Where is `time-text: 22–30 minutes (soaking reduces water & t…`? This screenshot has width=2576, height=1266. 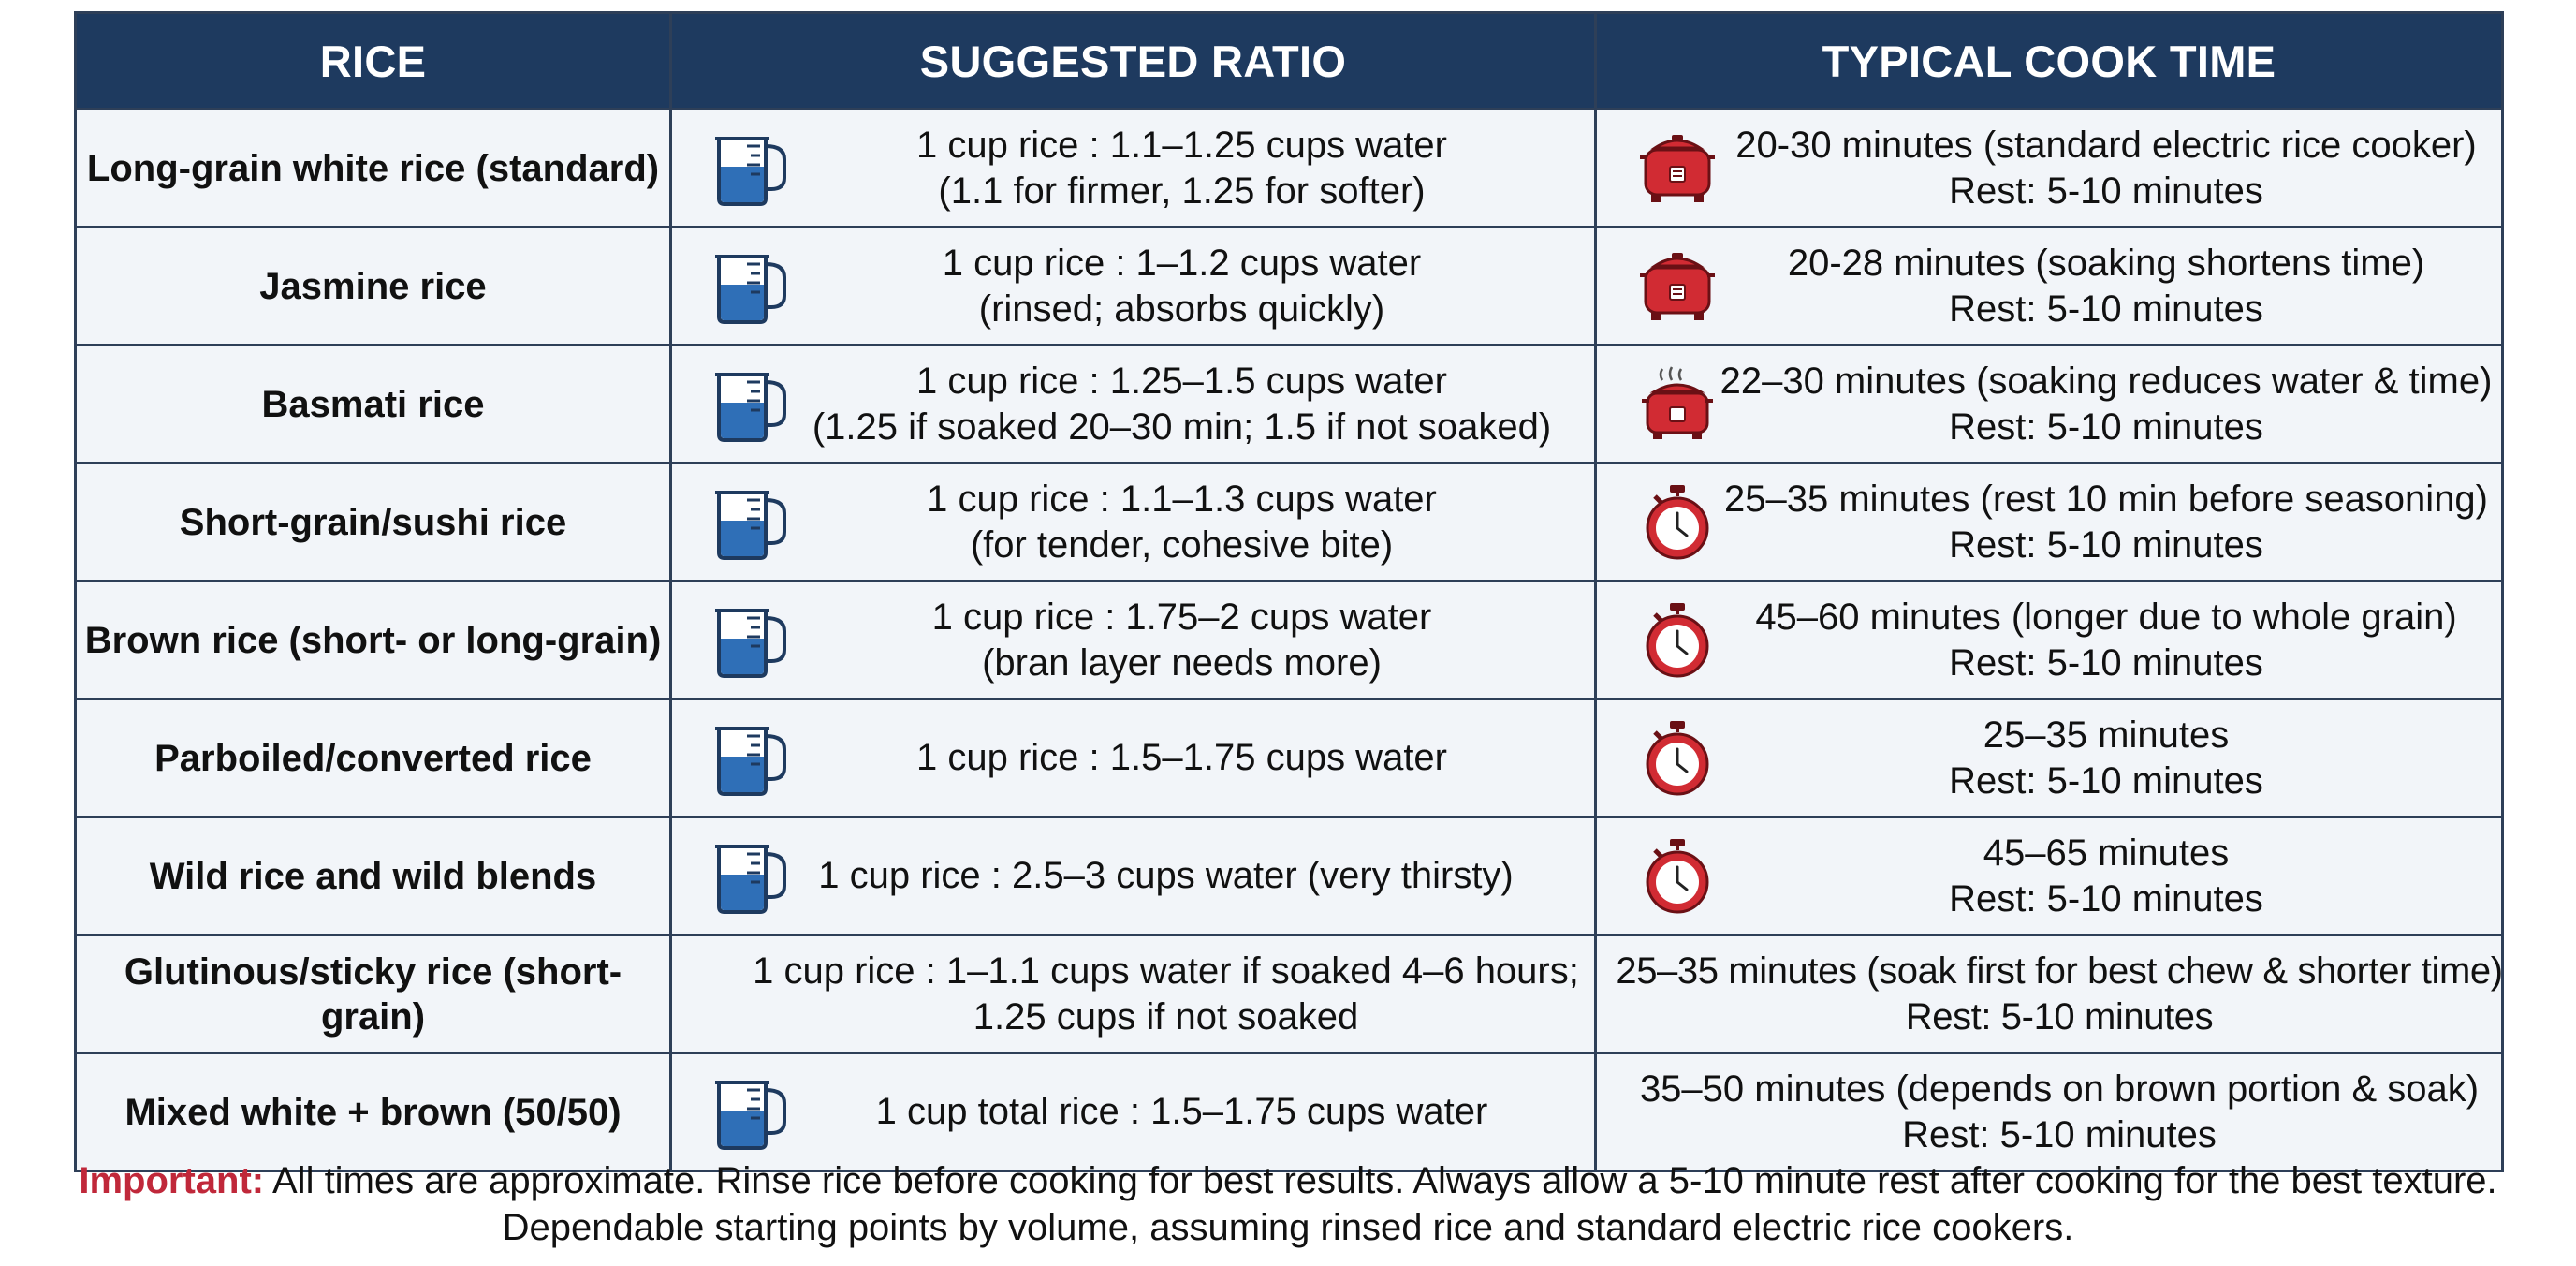
time-text: 22–30 minutes (soaking reduces water & t… is located at coordinates (2049, 404).